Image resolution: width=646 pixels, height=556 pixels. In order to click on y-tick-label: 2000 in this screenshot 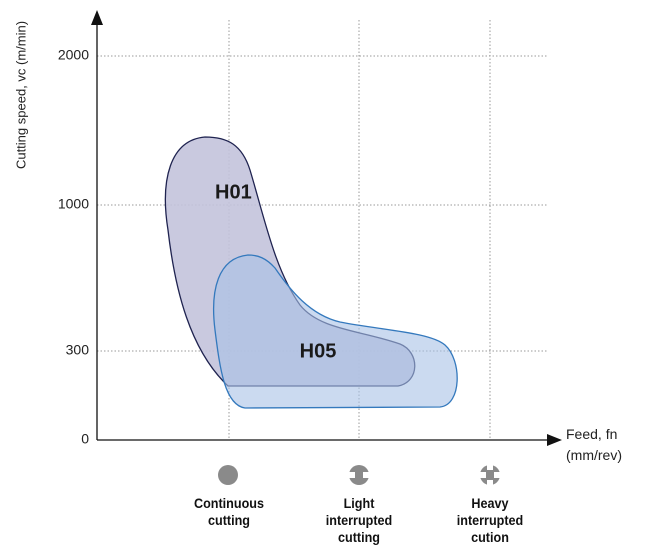, I will do `click(73, 55)`.